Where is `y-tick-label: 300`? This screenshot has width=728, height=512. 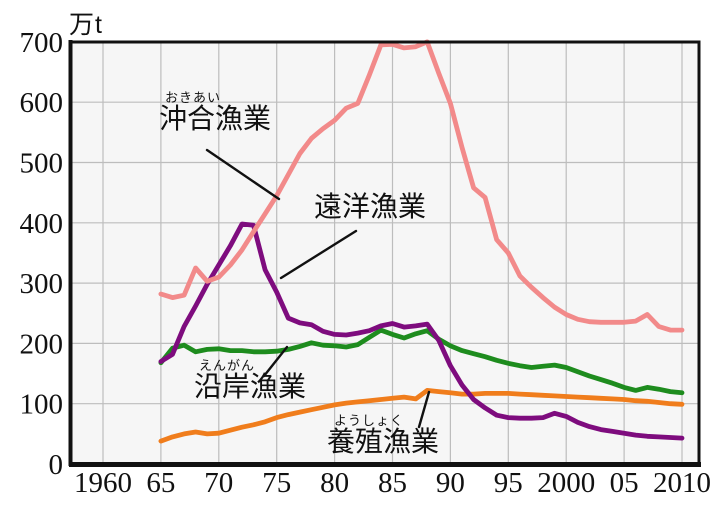
y-tick-label: 300 is located at coordinates (42, 284).